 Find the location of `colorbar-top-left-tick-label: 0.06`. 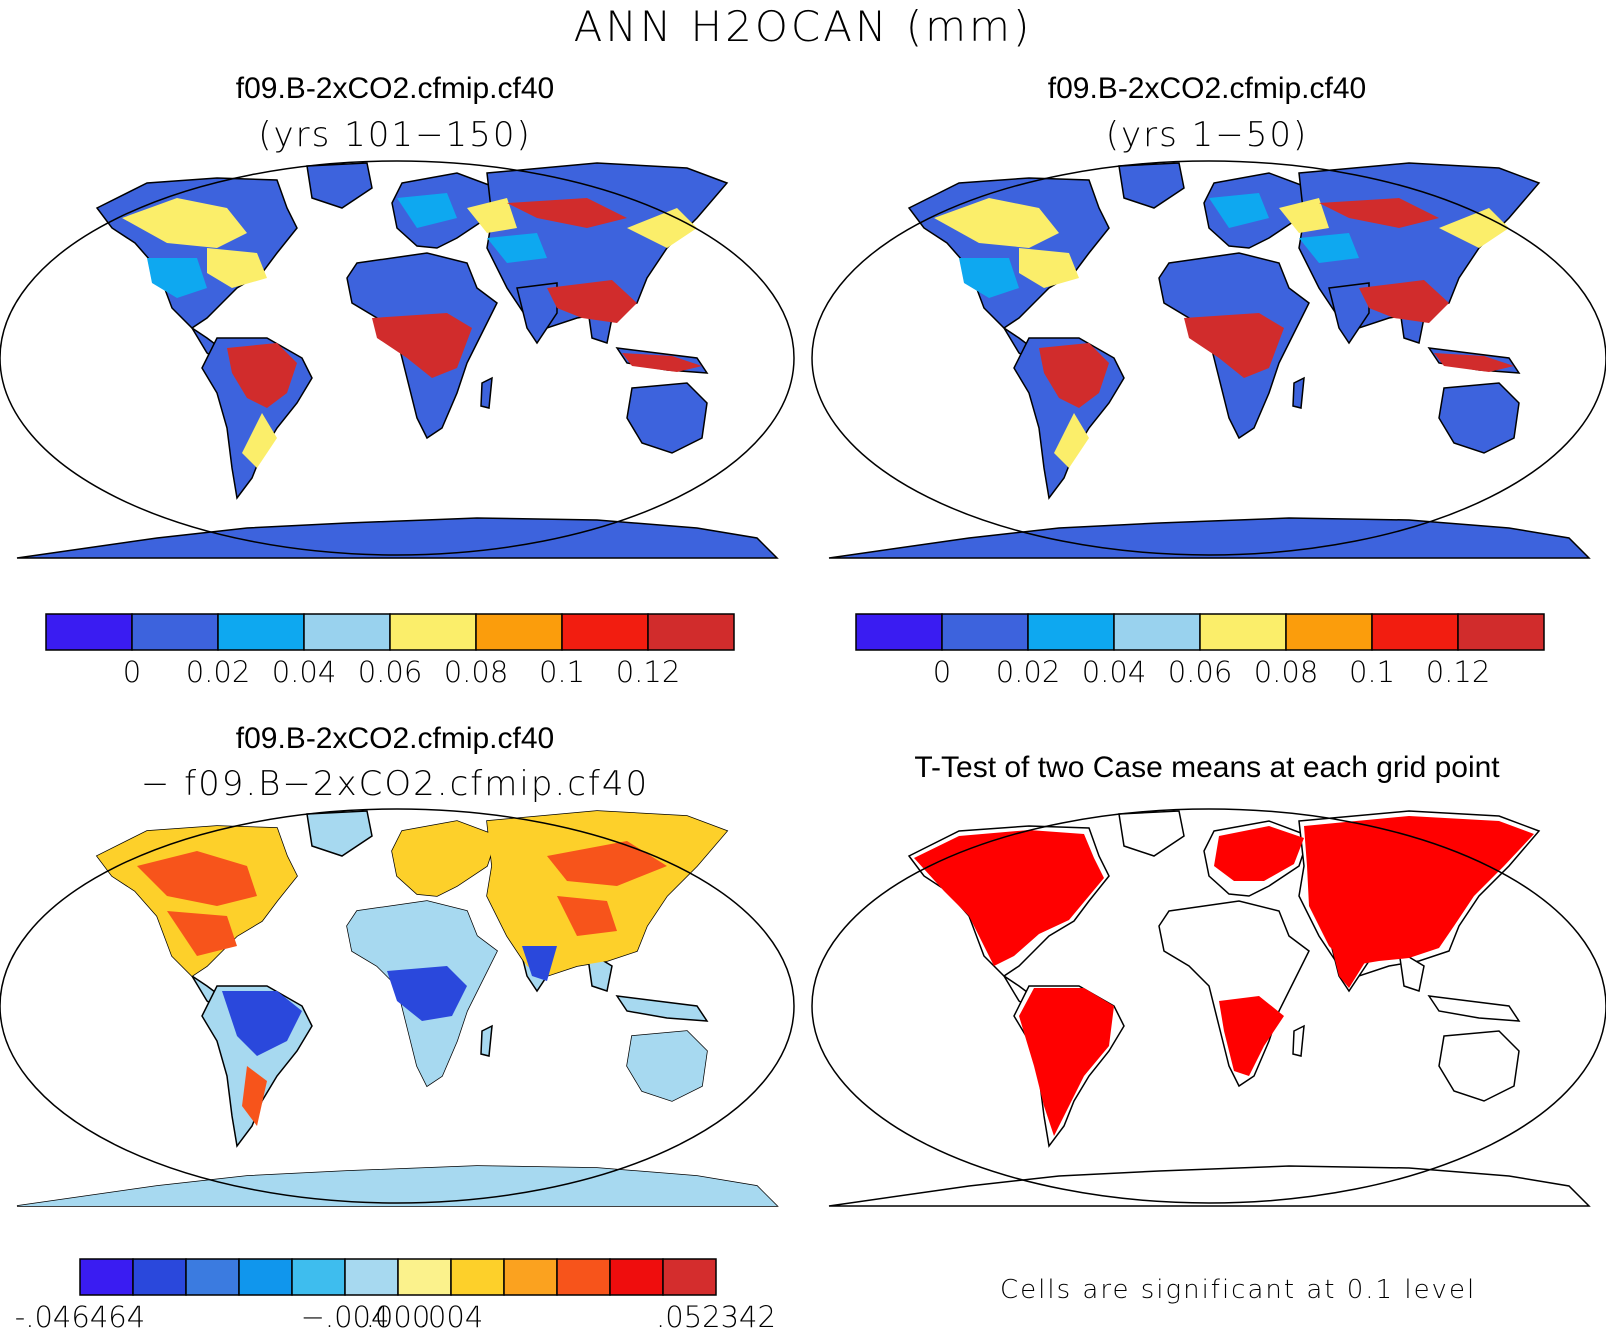

colorbar-top-left-tick-label: 0.06 is located at coordinates (390, 672).